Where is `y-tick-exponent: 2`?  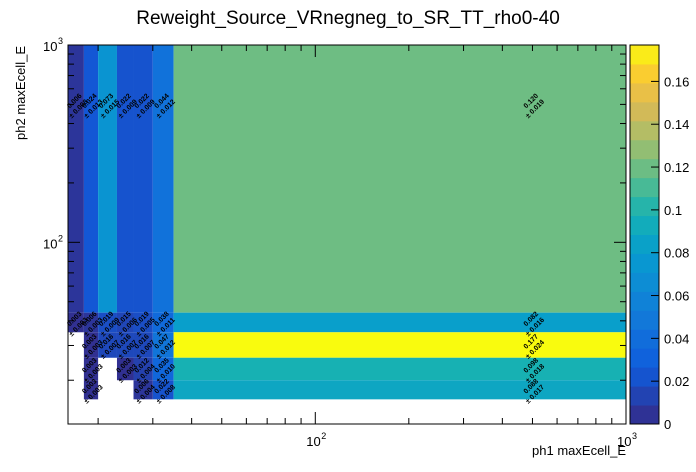 y-tick-exponent: 2 is located at coordinates (60, 238).